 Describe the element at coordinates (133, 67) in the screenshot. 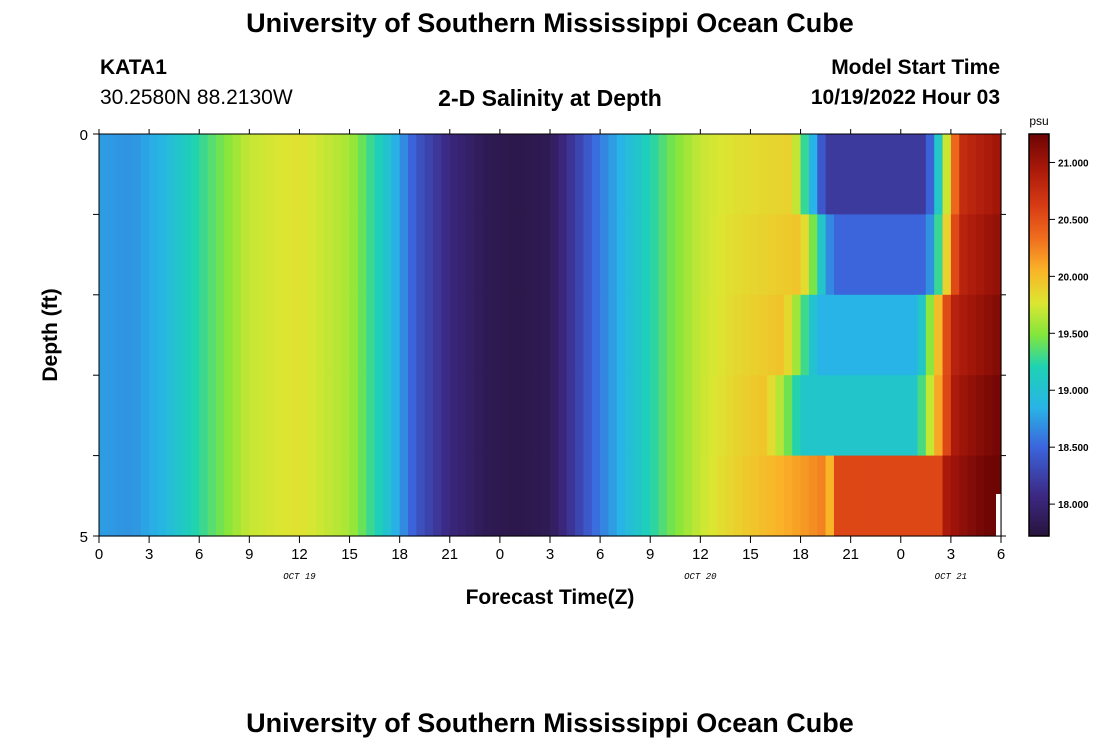

I see `station-id: KATA1` at that location.